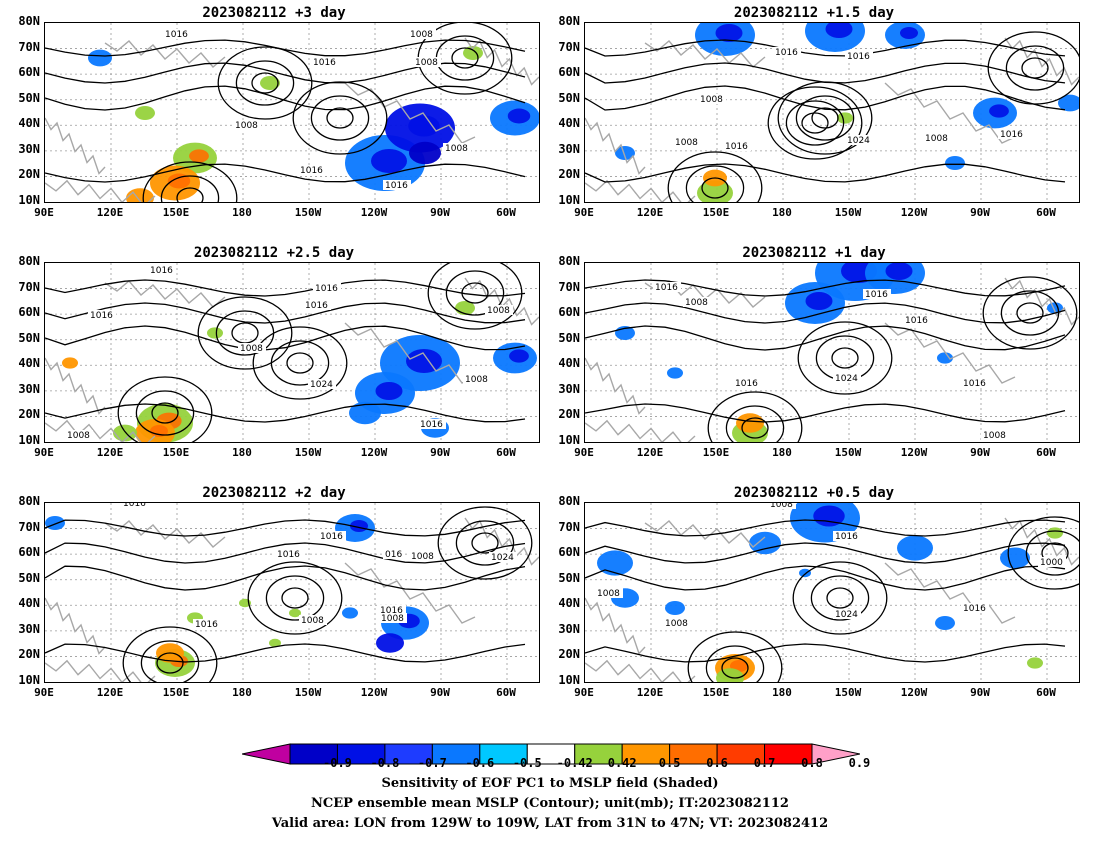  What do you see at coordinates (814, 493) in the screenshot?
I see `panel-title: 2023082112 +0.5 day` at bounding box center [814, 493].